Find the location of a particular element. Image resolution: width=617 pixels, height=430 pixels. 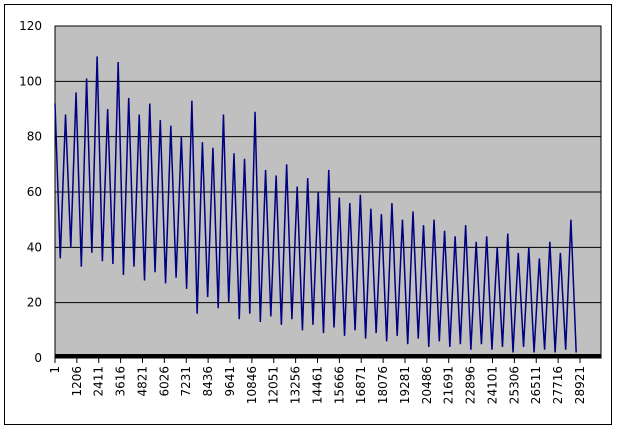

x-tick-label: 1 is located at coordinates (55, 370).